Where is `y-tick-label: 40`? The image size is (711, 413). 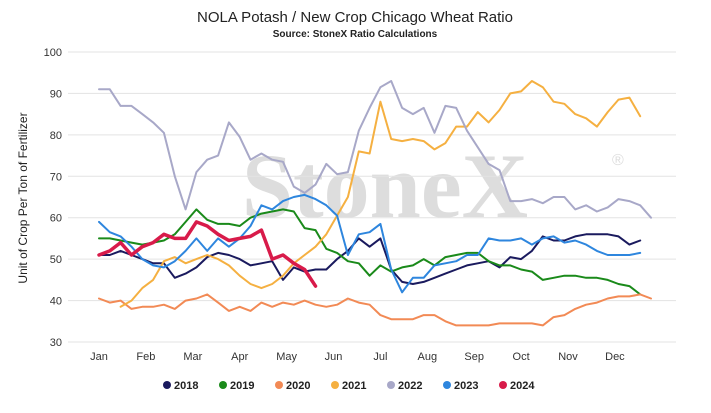 y-tick-label: 40 is located at coordinates (56, 302).